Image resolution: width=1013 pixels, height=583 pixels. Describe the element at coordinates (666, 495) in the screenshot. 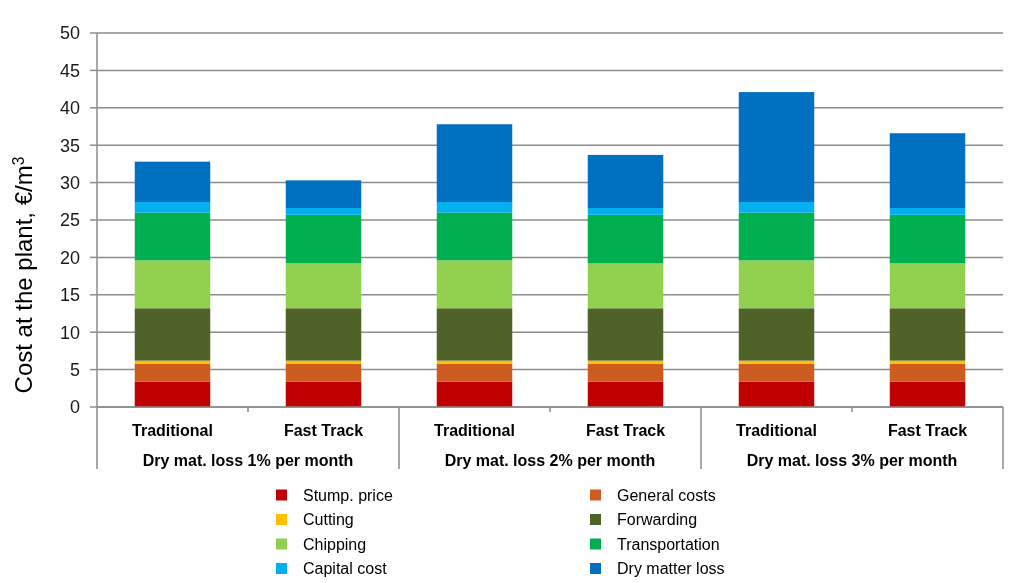

I see `legend-label: General costs` at that location.